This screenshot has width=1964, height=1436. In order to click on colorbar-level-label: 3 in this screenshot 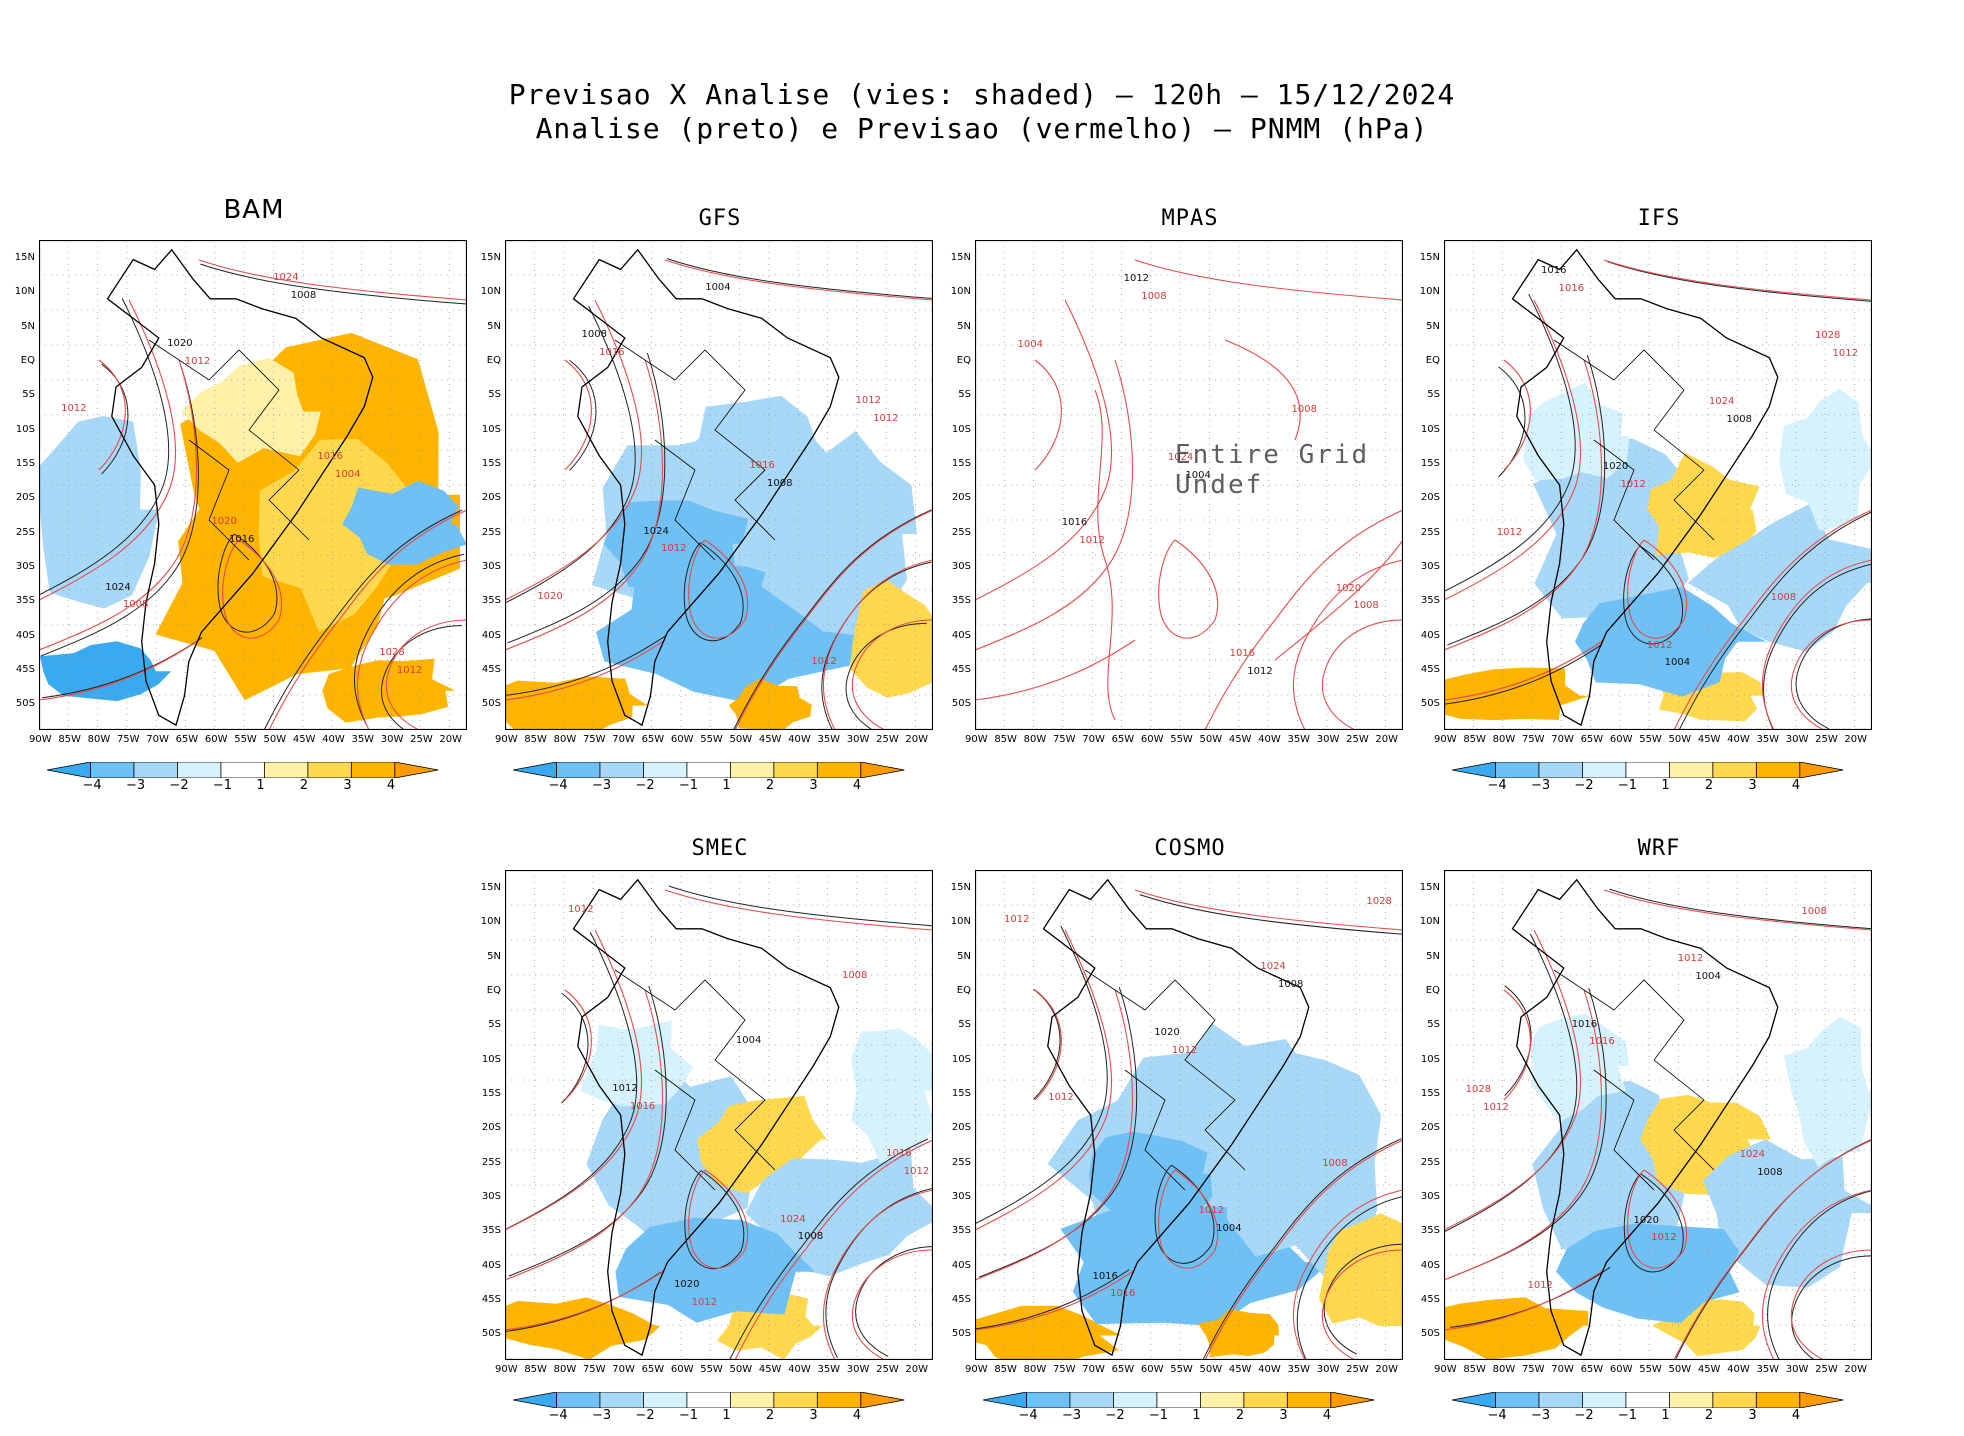, I will do `click(1752, 785)`.